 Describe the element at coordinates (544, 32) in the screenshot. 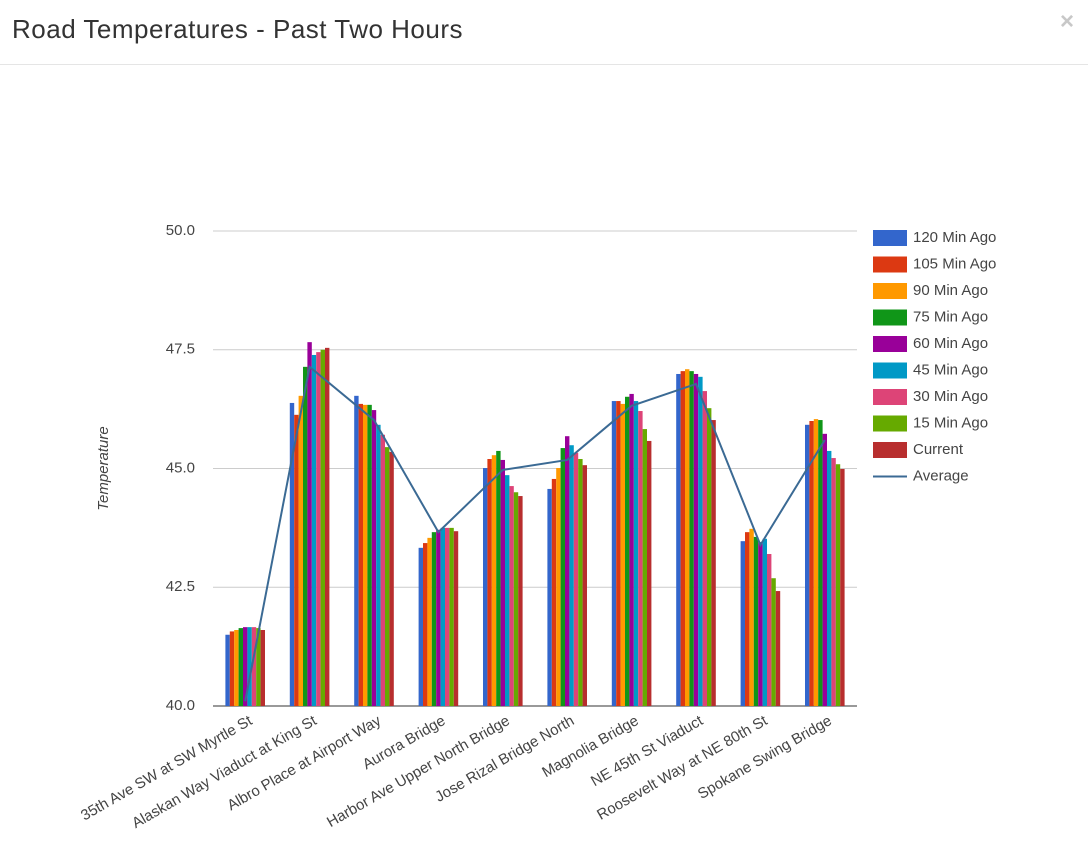

I see `modal-header: Road Temperatures - Past Two Hours ×` at that location.